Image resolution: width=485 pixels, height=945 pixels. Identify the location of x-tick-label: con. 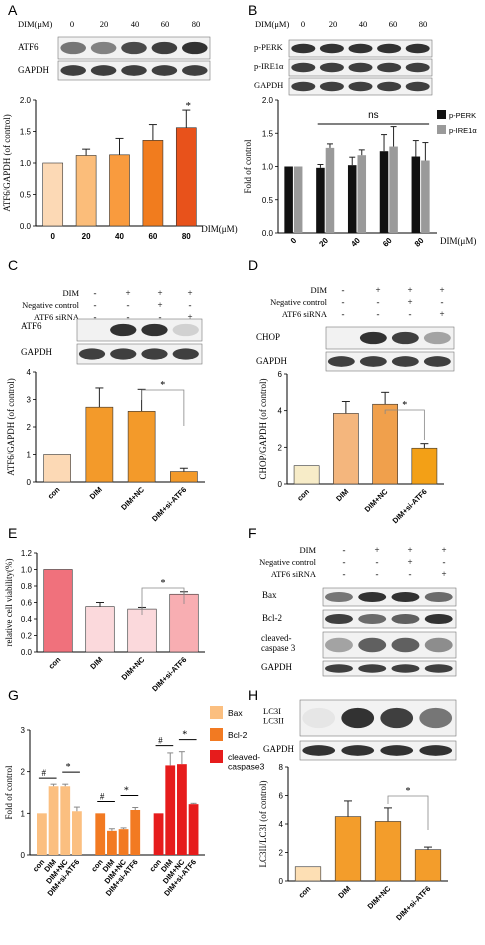
(305, 892).